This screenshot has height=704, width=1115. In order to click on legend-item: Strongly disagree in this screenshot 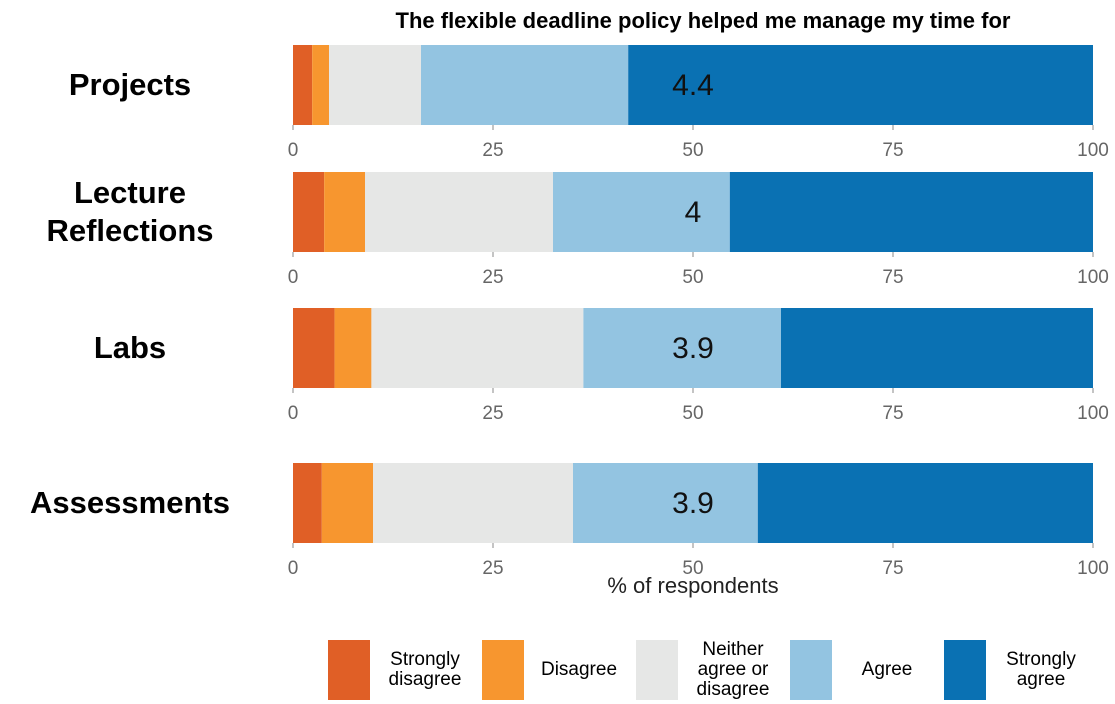, I will do `click(398, 670)`.